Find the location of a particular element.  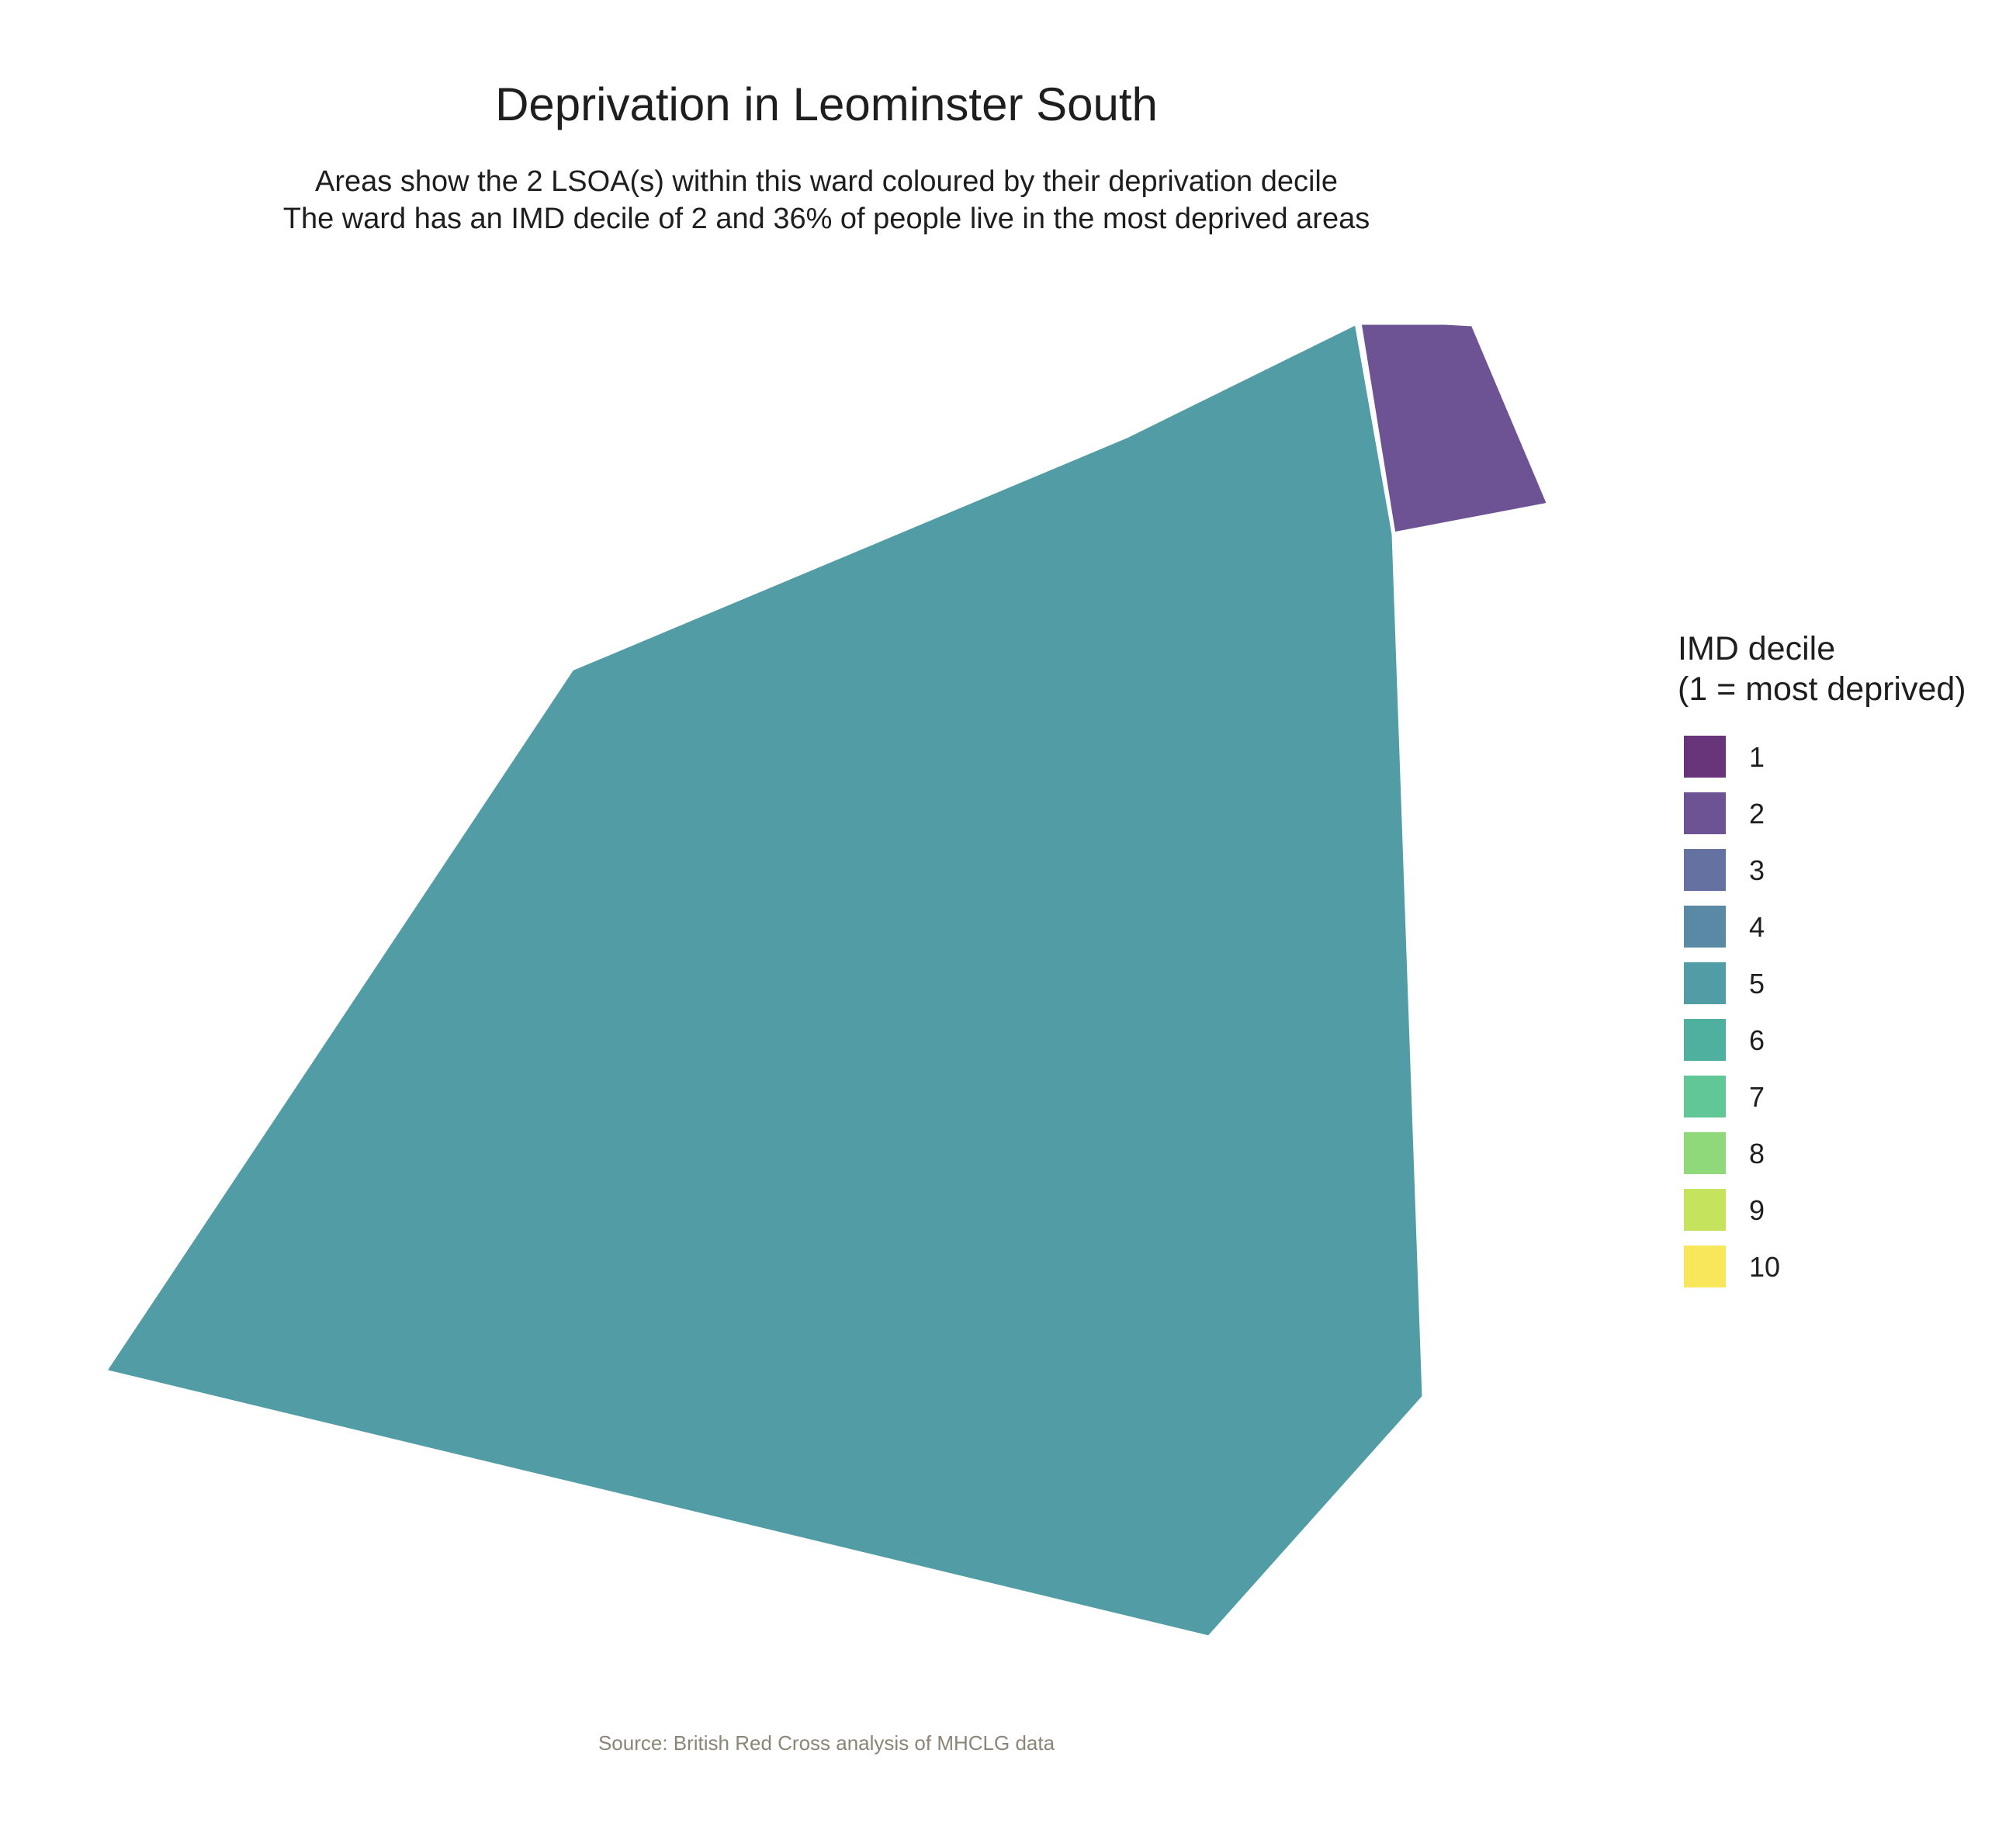

legend-item-9: 9 is located at coordinates (1801, 1211).